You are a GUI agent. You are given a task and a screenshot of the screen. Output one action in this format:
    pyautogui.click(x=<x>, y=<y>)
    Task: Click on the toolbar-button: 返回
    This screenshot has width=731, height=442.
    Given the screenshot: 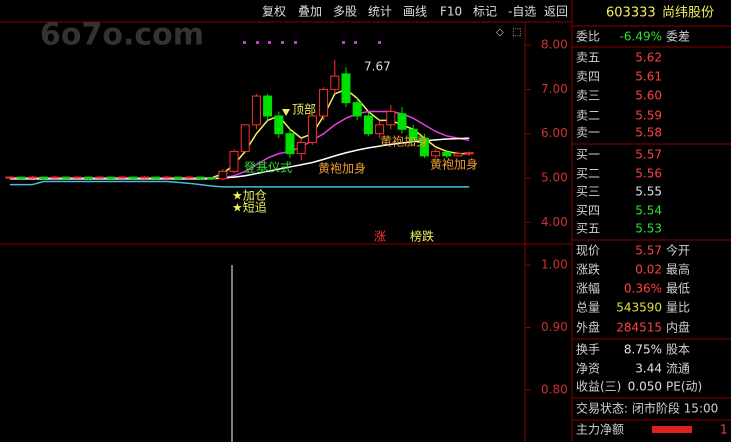 What is the action you would take?
    pyautogui.click(x=556, y=12)
    